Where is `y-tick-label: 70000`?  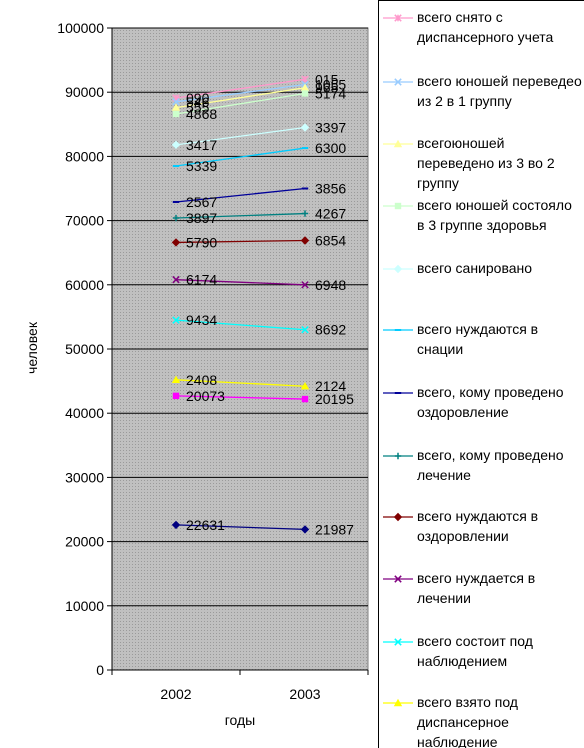
y-tick-label: 70000 is located at coordinates (84, 221).